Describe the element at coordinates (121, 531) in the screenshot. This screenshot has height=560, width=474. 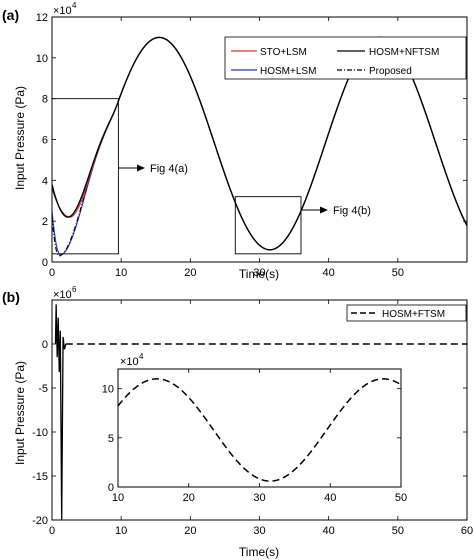
I see `panel-b-xtick-label: 10` at that location.